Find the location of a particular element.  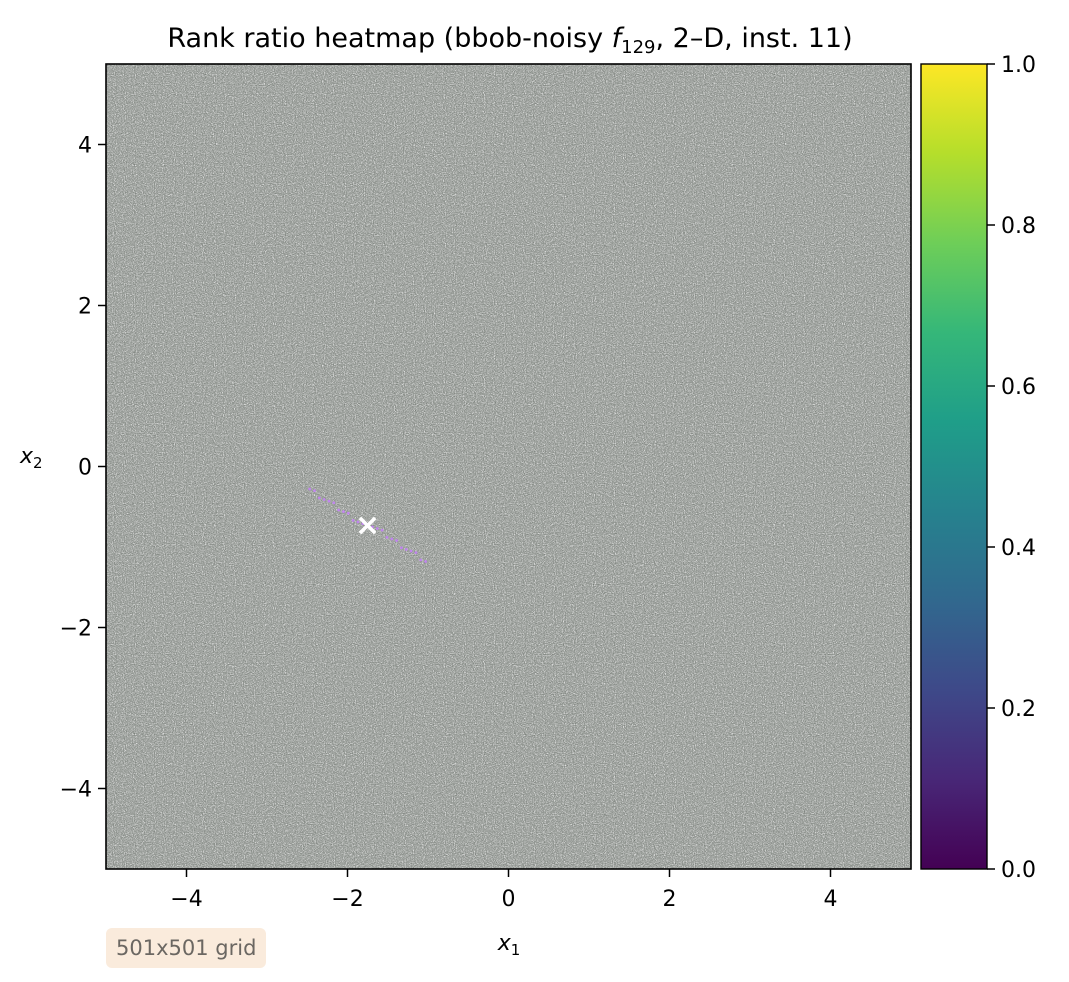

y-axis-ticks: −4 −2 0 2 4 is located at coordinates (83, 468).